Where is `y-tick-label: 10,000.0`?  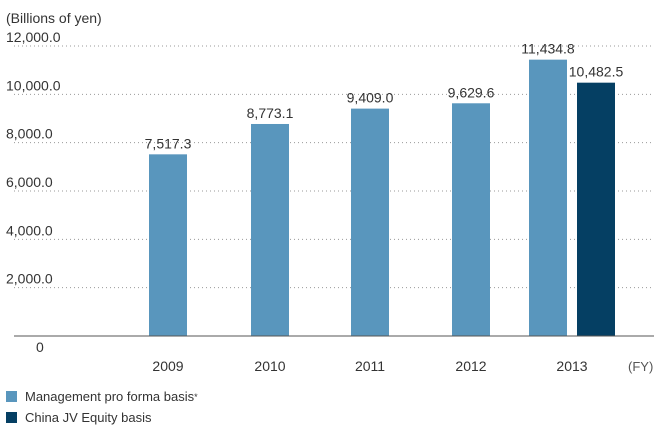 y-tick-label: 10,000.0 is located at coordinates (33, 85).